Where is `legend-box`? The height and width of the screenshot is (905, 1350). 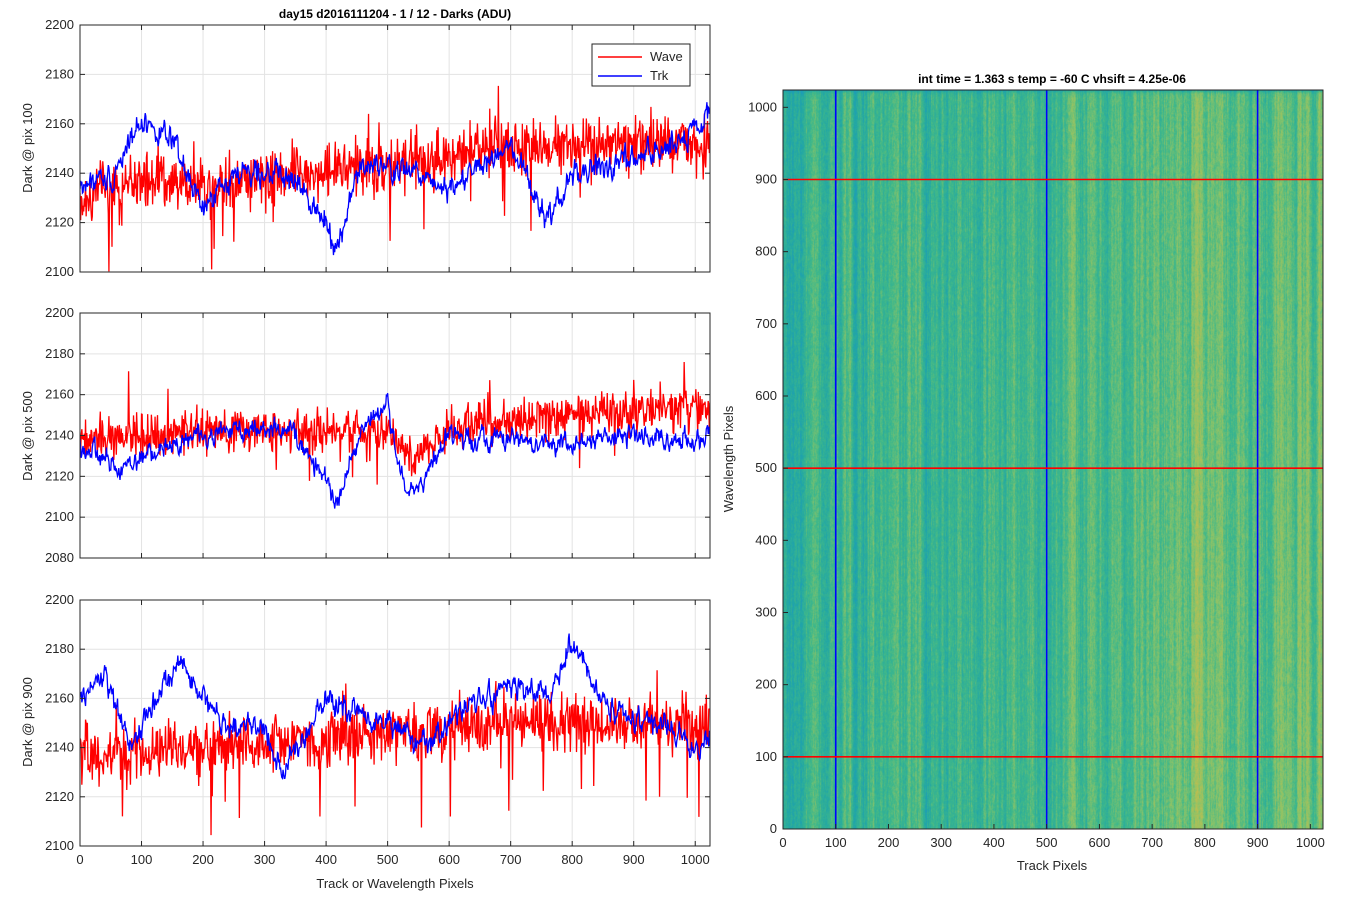 legend-box is located at coordinates (641, 65).